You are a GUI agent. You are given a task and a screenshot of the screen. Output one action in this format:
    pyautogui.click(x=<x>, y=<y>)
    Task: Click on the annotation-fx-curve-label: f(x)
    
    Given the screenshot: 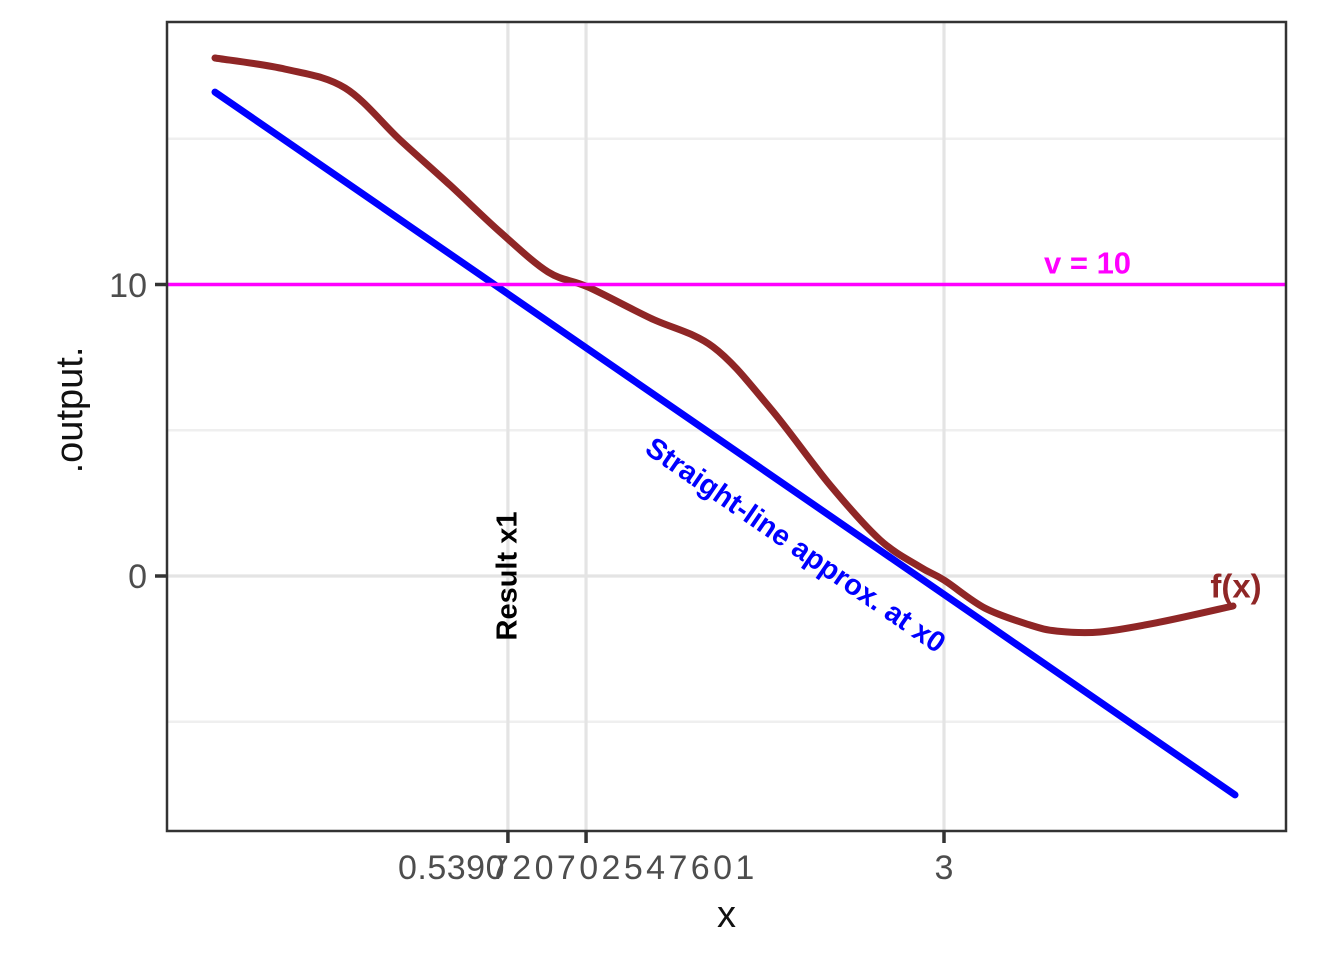 What is the action you would take?
    pyautogui.click(x=1236, y=586)
    